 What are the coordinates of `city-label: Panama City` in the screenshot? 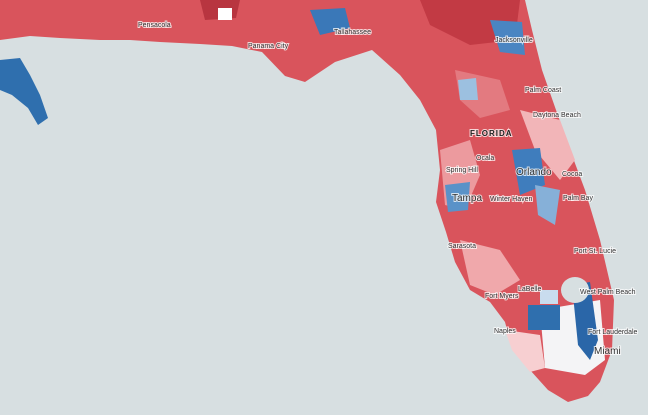 It's located at (268, 46).